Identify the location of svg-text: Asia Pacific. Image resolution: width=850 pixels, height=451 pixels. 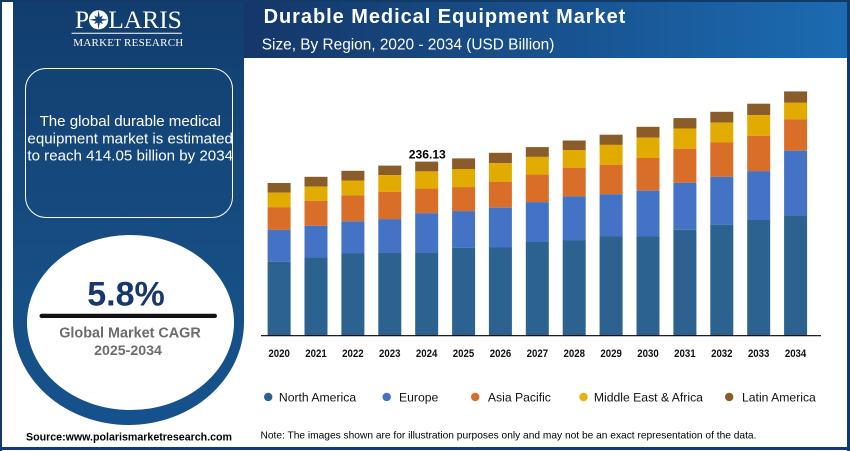
(519, 397).